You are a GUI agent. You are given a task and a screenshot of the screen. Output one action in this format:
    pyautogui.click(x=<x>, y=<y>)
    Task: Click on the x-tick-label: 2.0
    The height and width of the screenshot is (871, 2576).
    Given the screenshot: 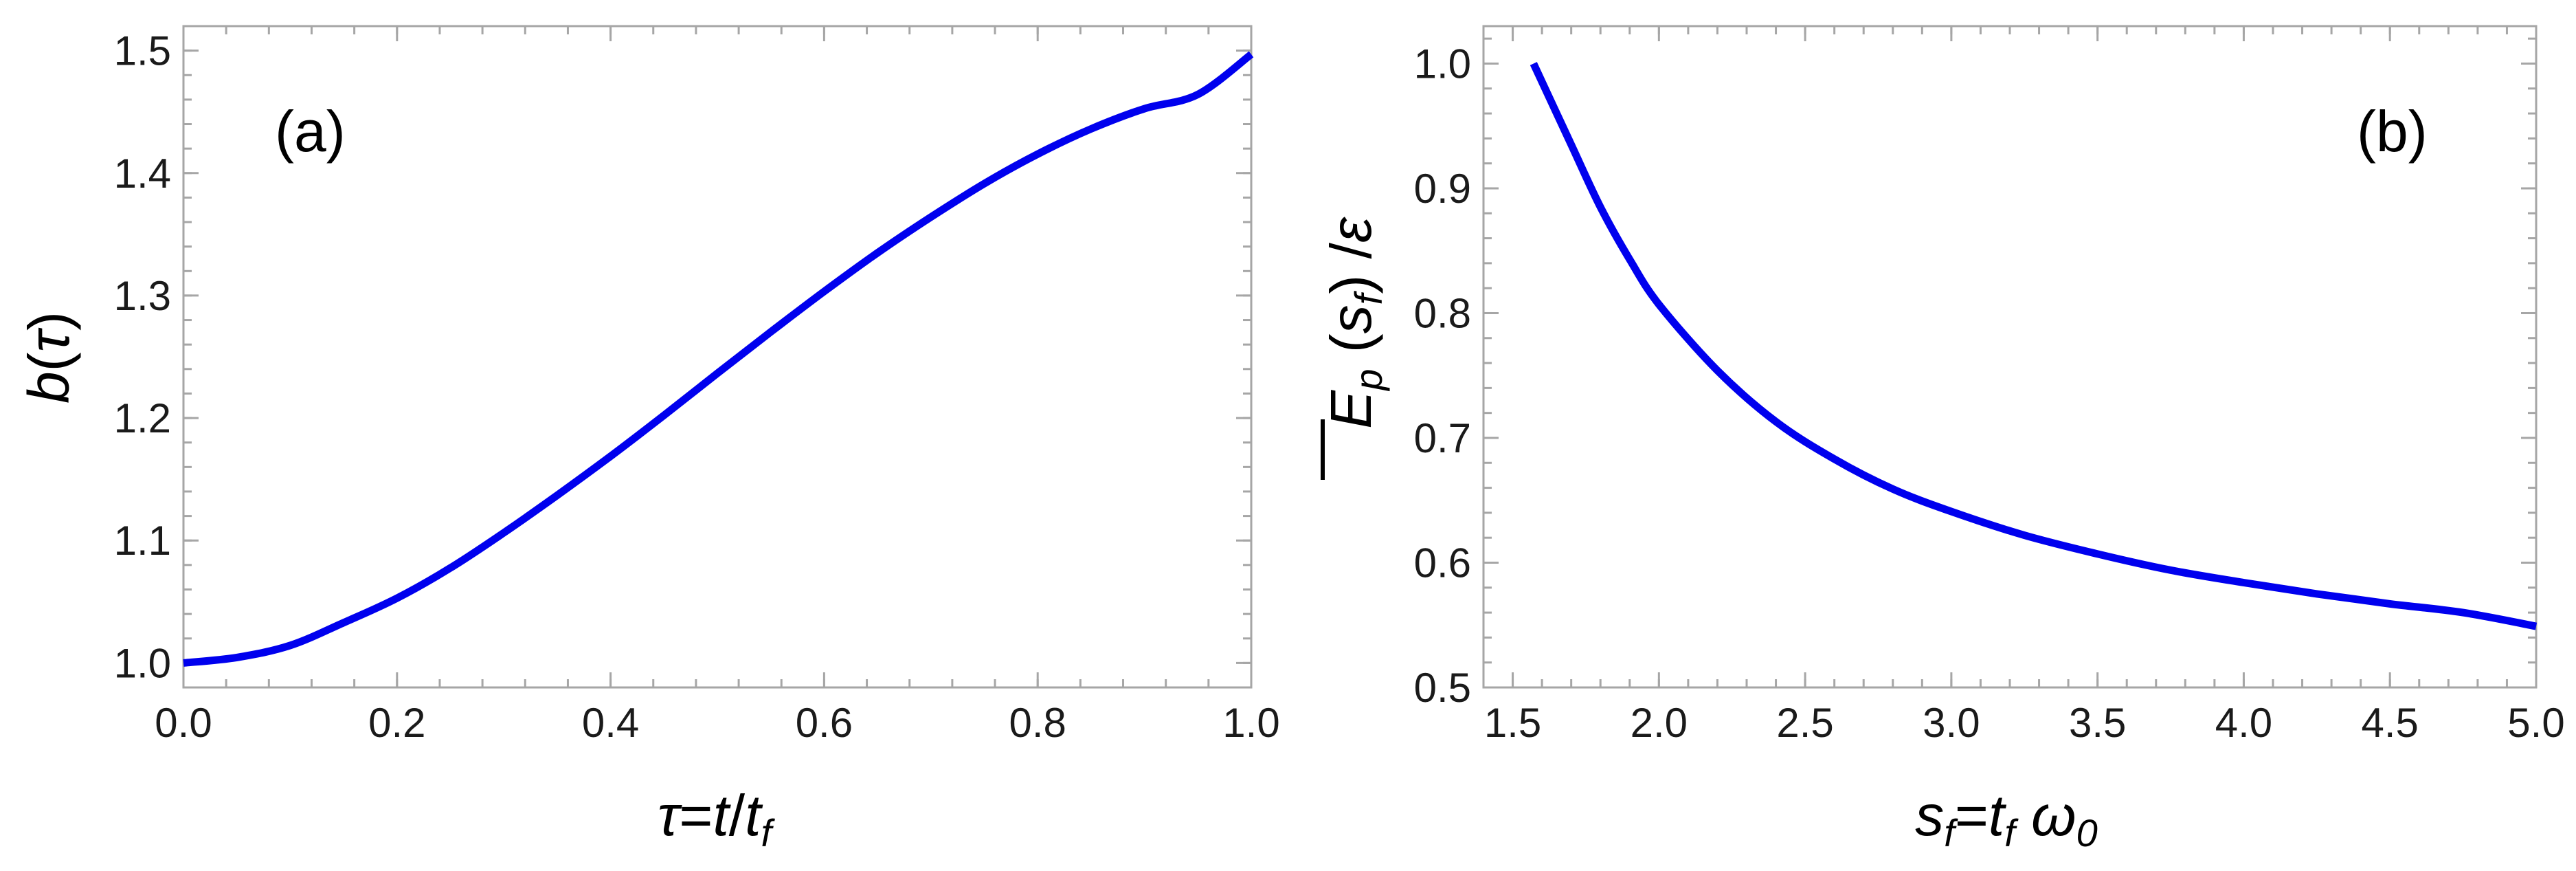 What is the action you would take?
    pyautogui.click(x=1659, y=723)
    